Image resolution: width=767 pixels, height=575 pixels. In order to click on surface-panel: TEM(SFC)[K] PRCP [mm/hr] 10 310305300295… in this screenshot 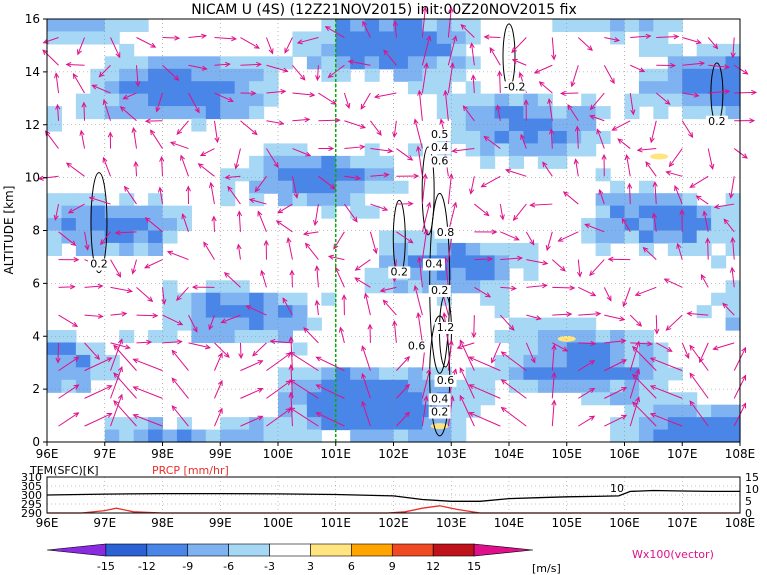, I will do `click(390, 497)`.